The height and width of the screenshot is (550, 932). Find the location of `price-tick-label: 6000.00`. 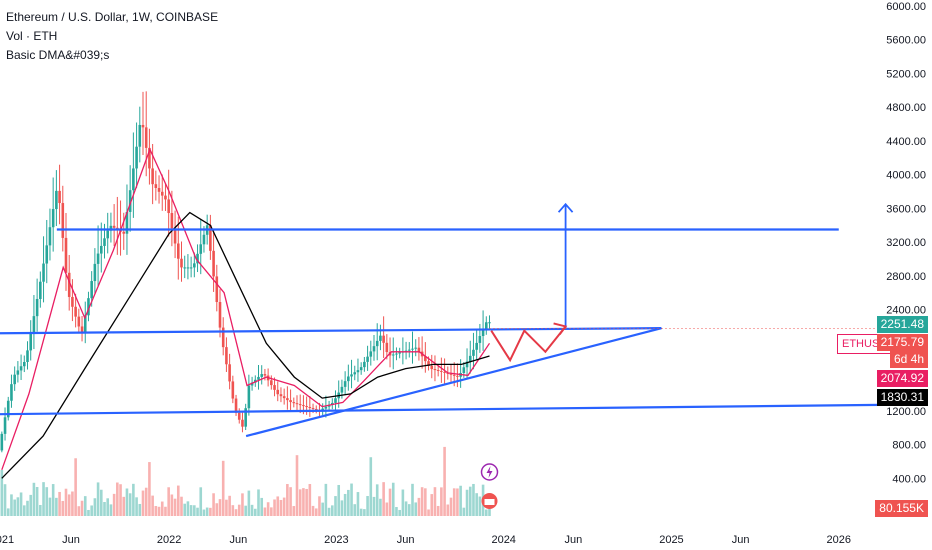

price-tick-label: 6000.00 is located at coordinates (906, 7).